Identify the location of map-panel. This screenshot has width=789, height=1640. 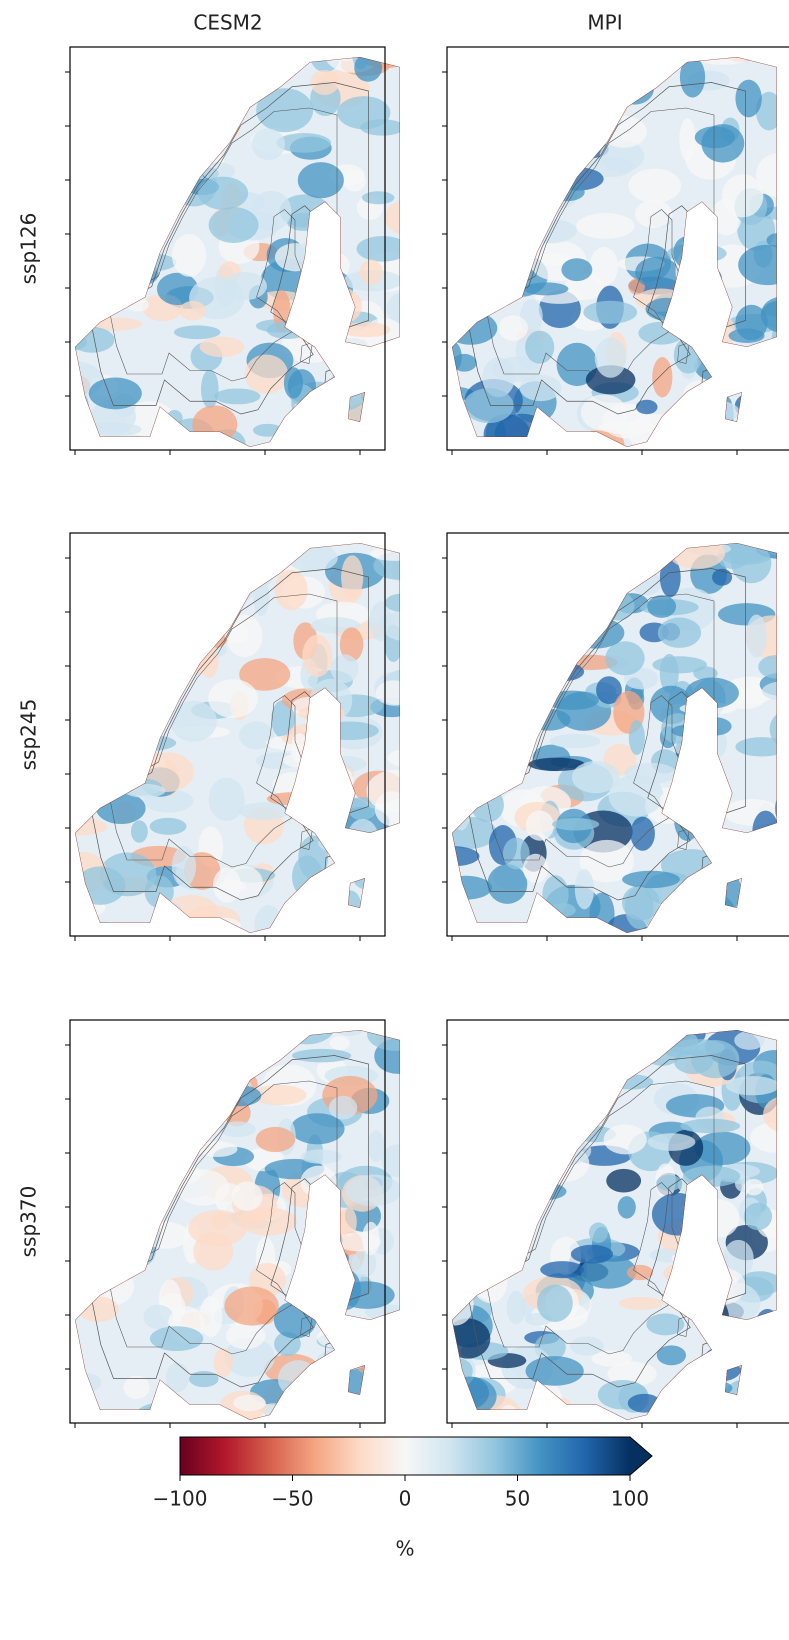
(615, 736).